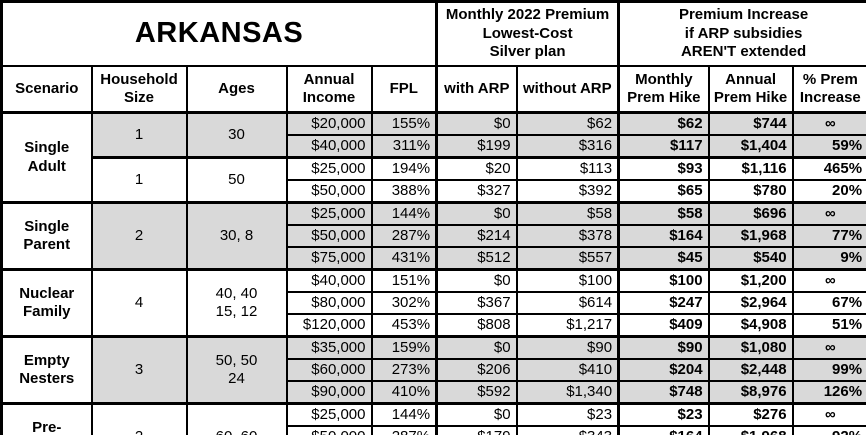 The width and height of the screenshot is (866, 435). What do you see at coordinates (567, 430) in the screenshot?
I see `without-arp-cell: $343` at bounding box center [567, 430].